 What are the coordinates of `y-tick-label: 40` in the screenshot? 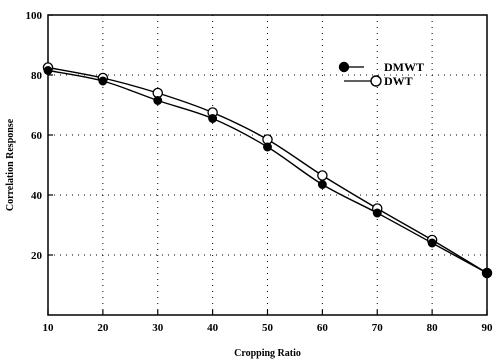 It's located at (37, 196).